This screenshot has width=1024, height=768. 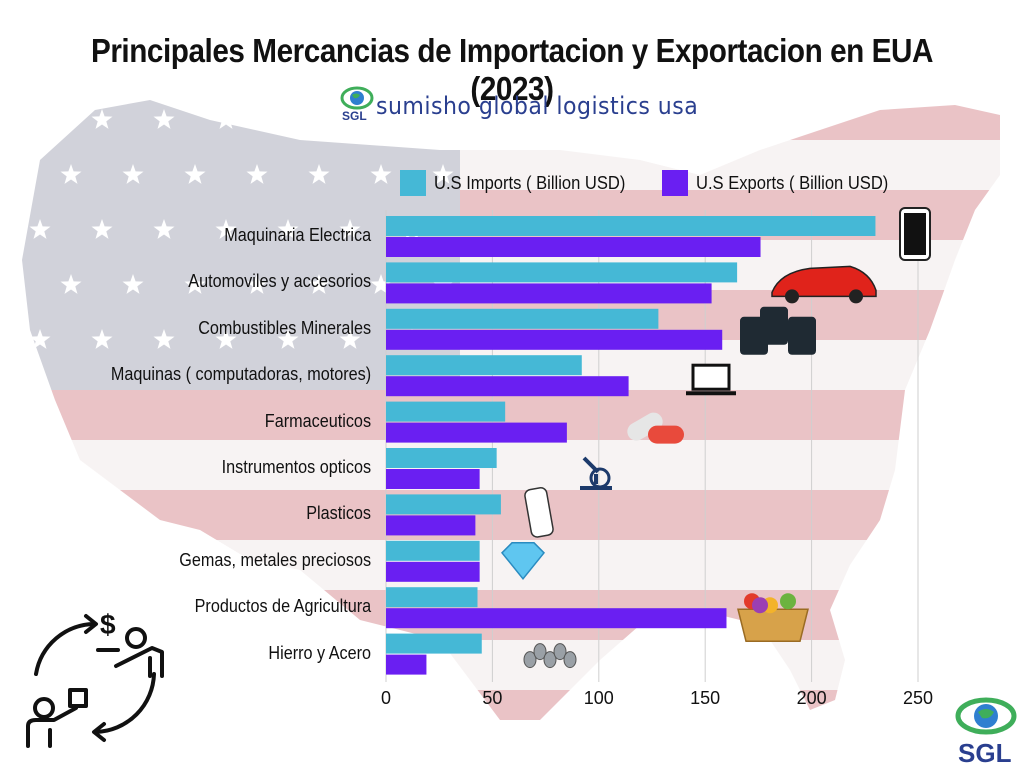 What do you see at coordinates (596, 473) in the screenshot?
I see `microscope-icon` at bounding box center [596, 473].